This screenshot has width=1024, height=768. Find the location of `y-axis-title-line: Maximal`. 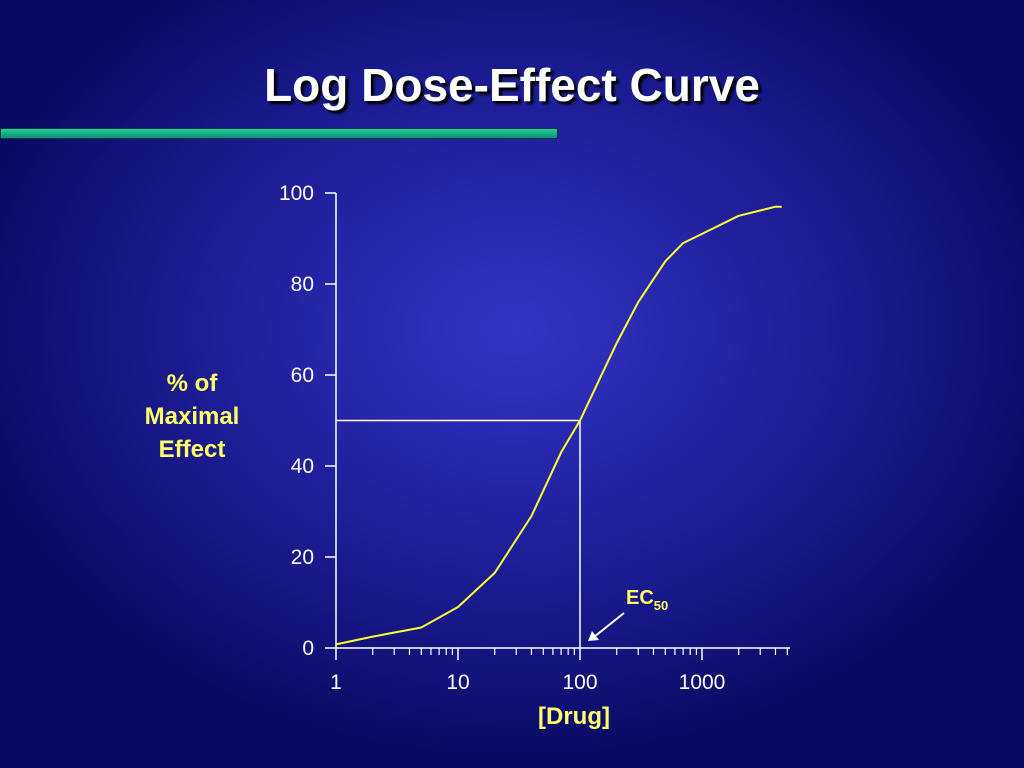

y-axis-title-line: Maximal is located at coordinates (192, 416).